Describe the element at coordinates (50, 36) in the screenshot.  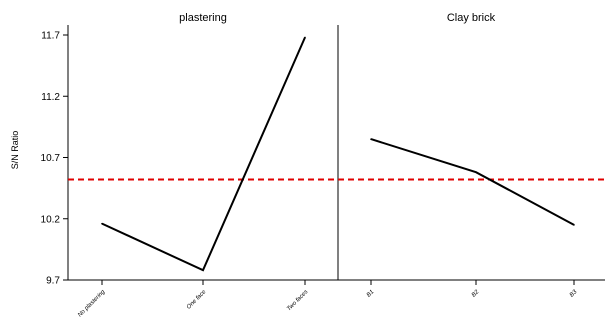
I see `y-tick-label: 11.7` at that location.